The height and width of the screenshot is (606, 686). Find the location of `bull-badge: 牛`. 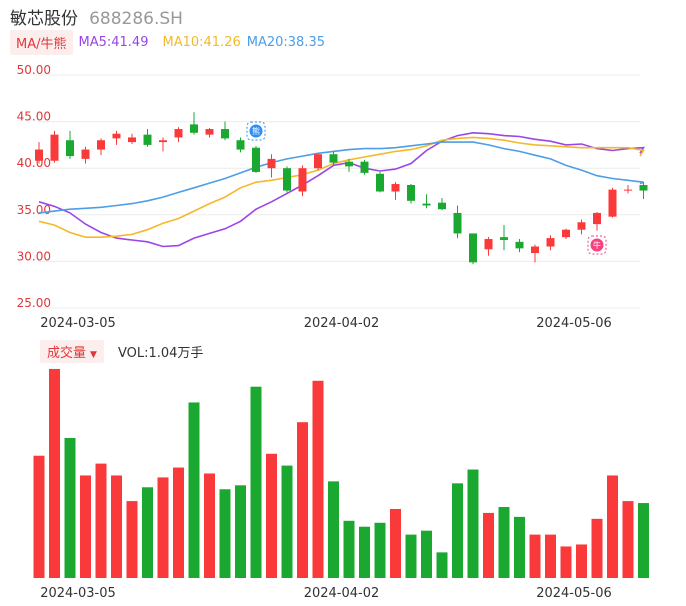

bull-badge: 牛 is located at coordinates (597, 245).